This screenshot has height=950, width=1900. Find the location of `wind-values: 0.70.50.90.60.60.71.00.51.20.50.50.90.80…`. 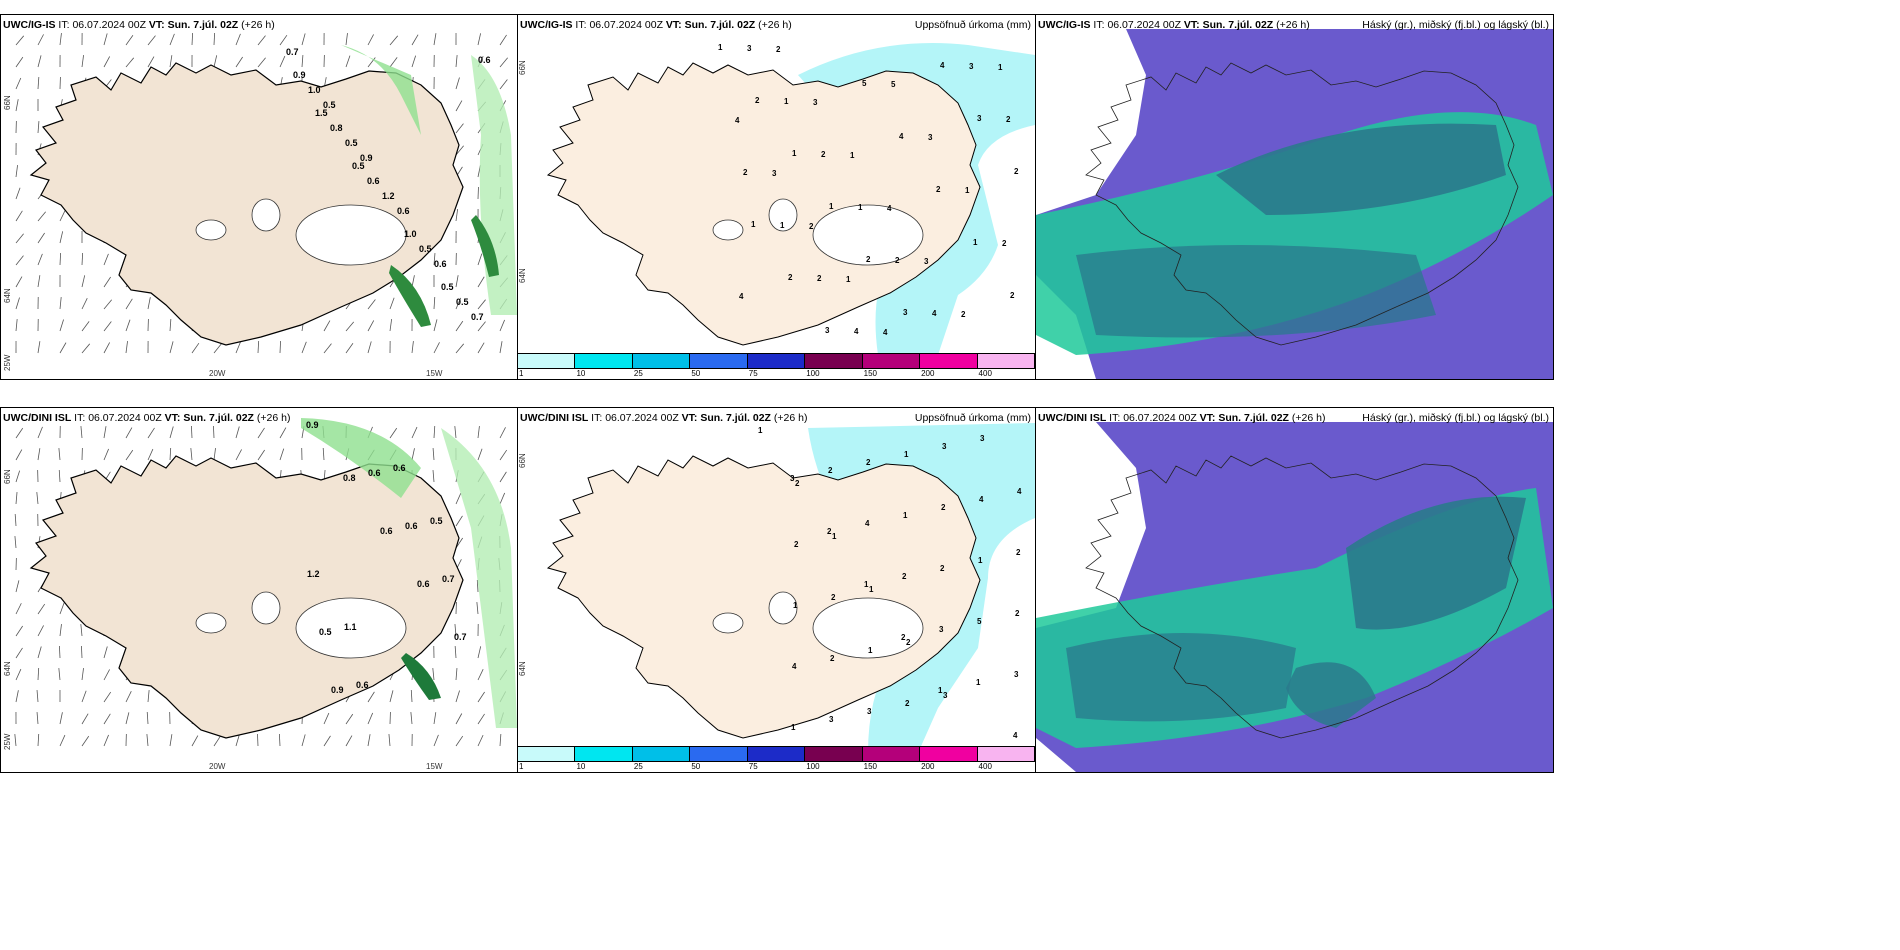

wind-values: 0.70.50.90.60.60.71.00.51.20.50.50.90.80… is located at coordinates (388, 184).